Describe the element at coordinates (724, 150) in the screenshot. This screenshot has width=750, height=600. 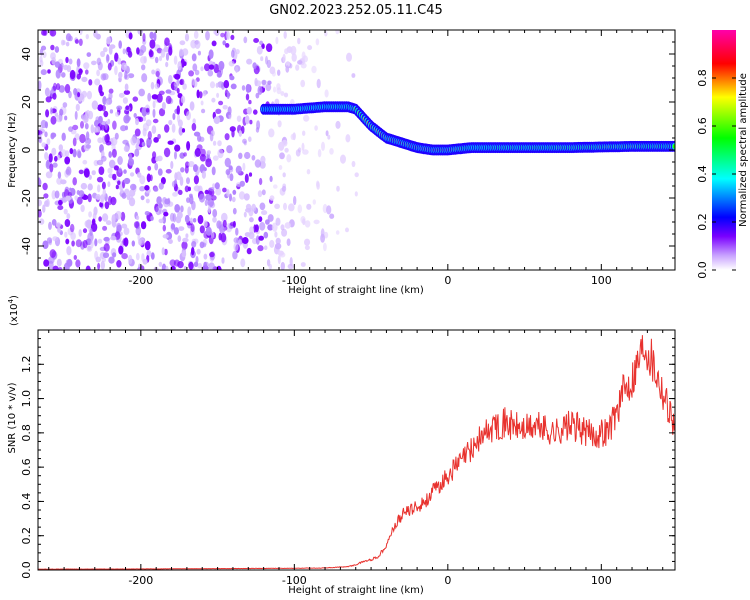
I see `colorbar-gradient` at that location.